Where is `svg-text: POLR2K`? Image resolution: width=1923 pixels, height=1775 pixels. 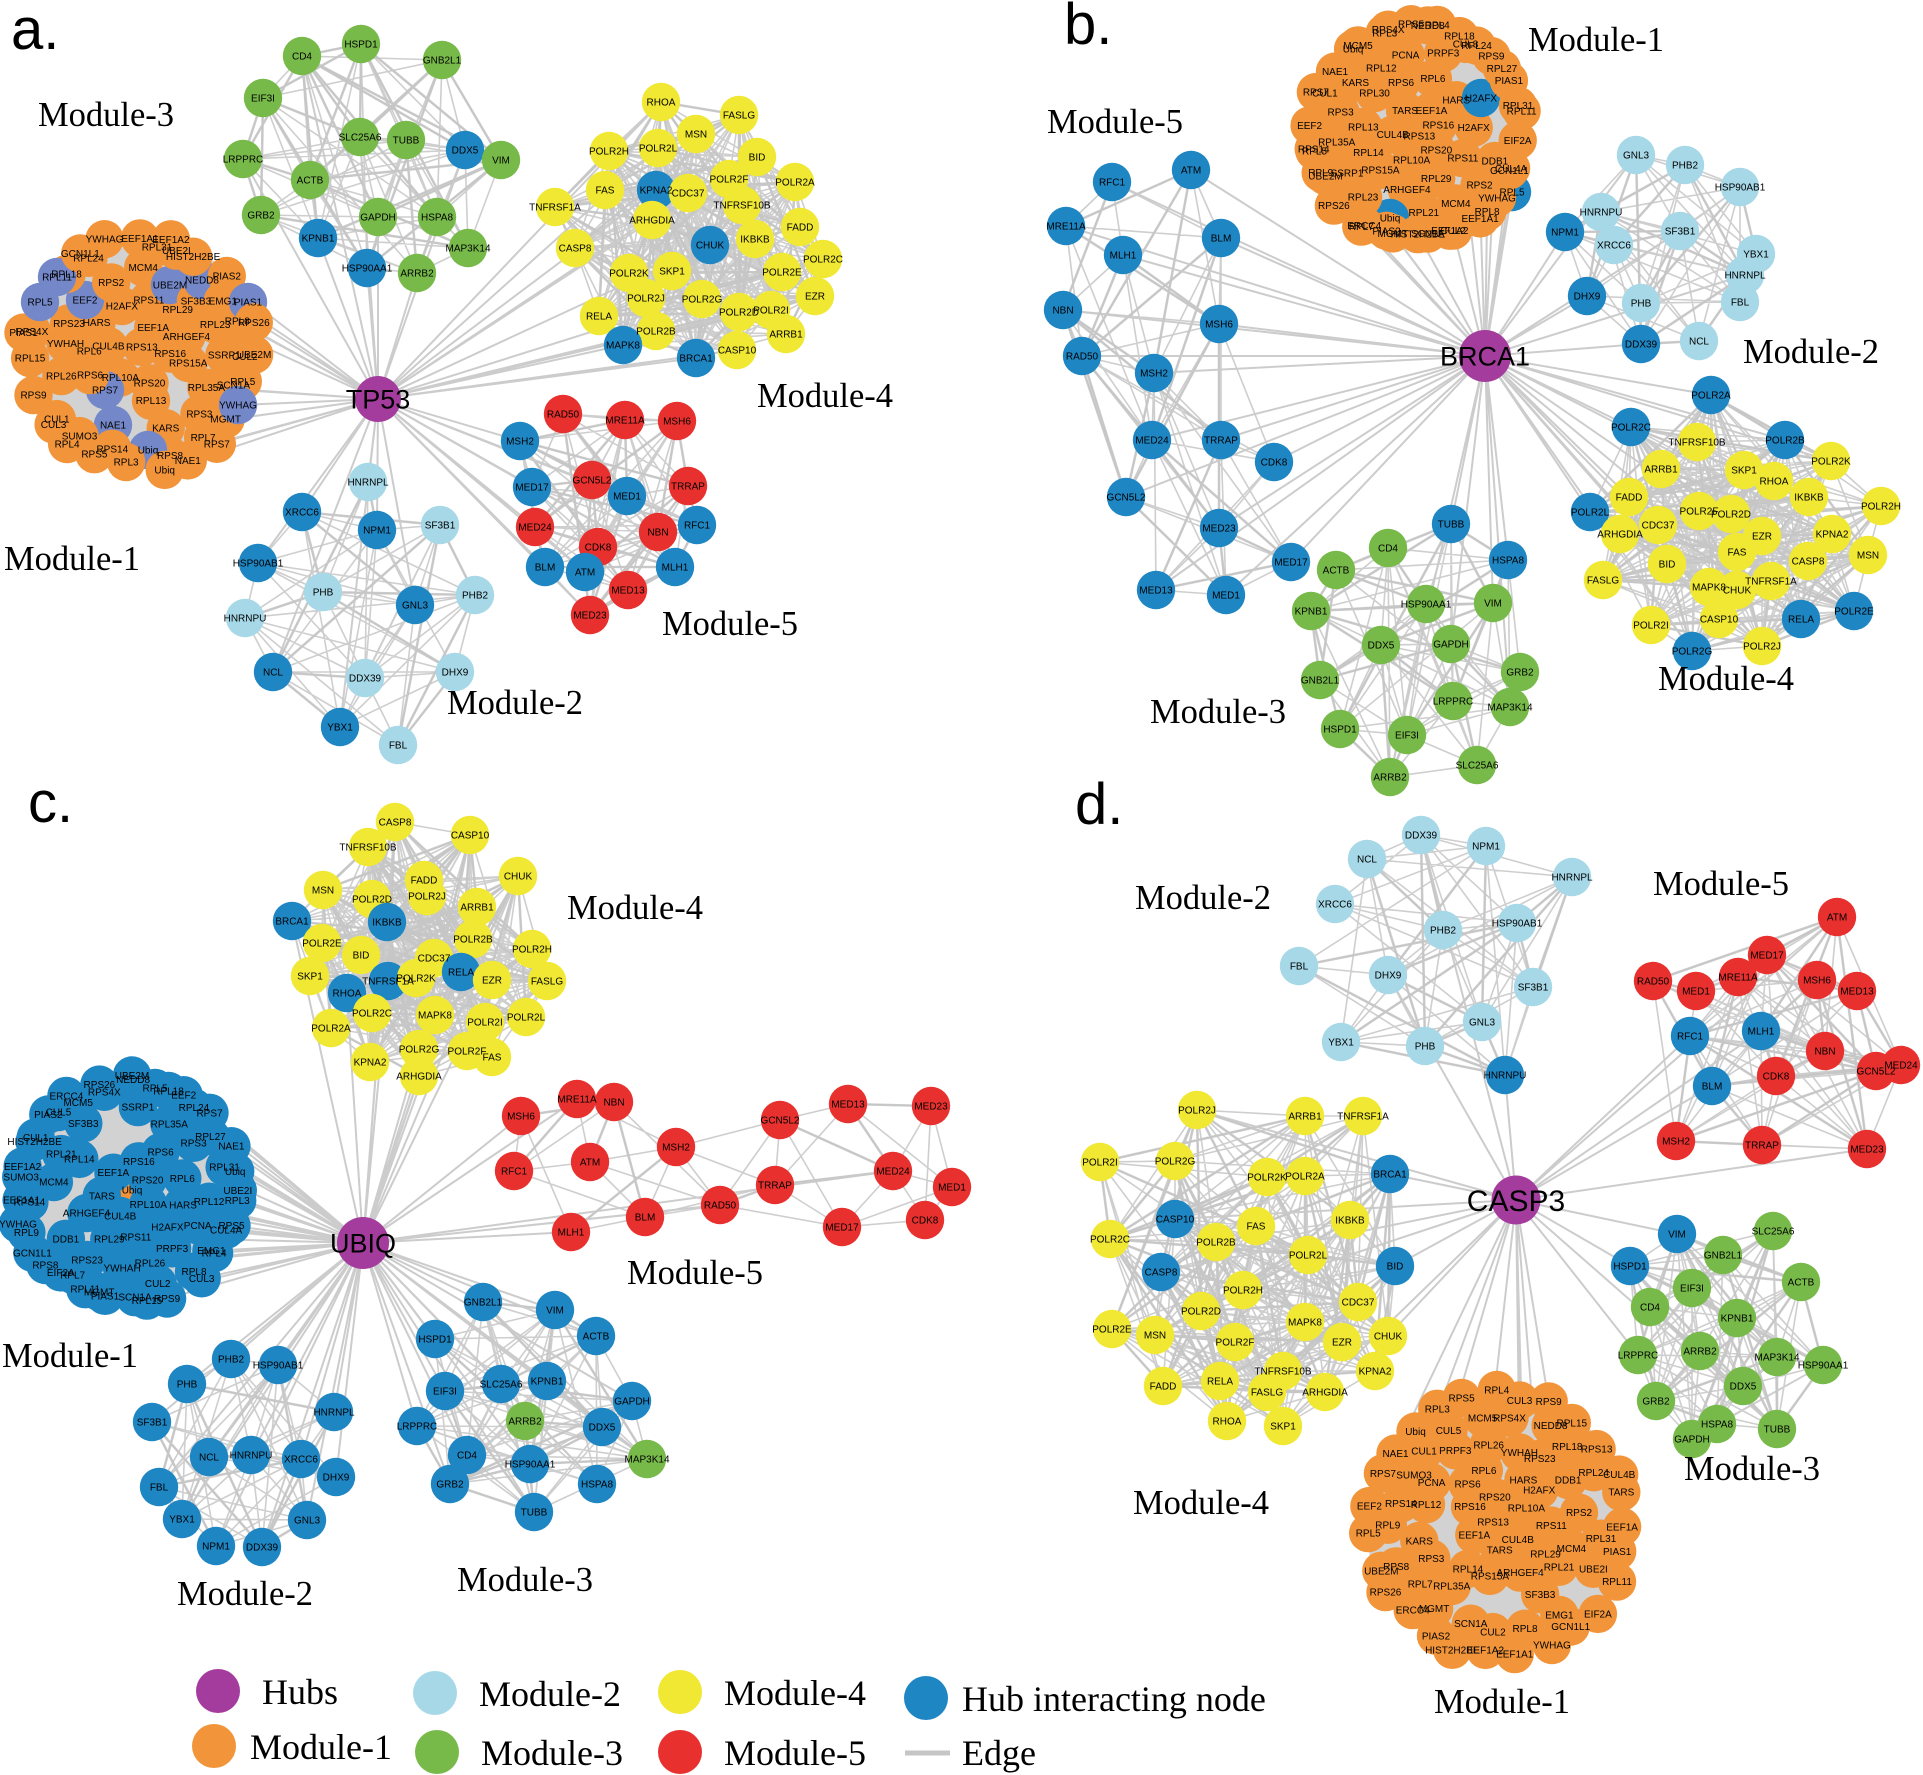
svg-text: POLR2K is located at coordinates (629, 274).